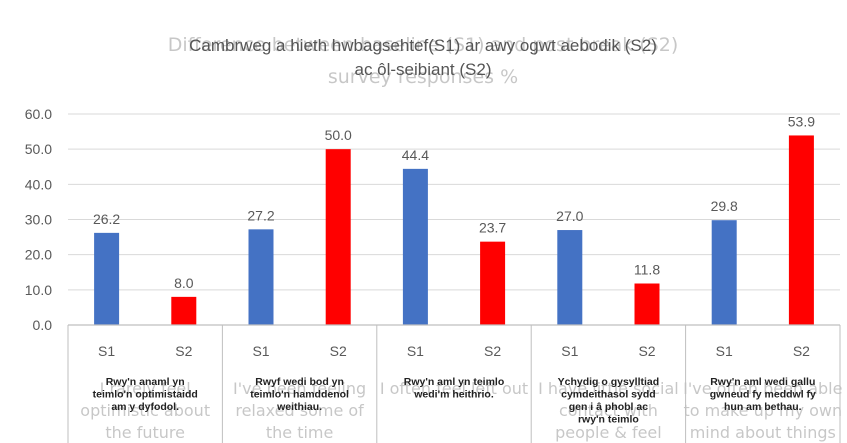 Image resolution: width=847 pixels, height=443 pixels. Describe the element at coordinates (609, 382) in the screenshot. I see `category-label-line: Ychydig o gysylltiad` at that location.